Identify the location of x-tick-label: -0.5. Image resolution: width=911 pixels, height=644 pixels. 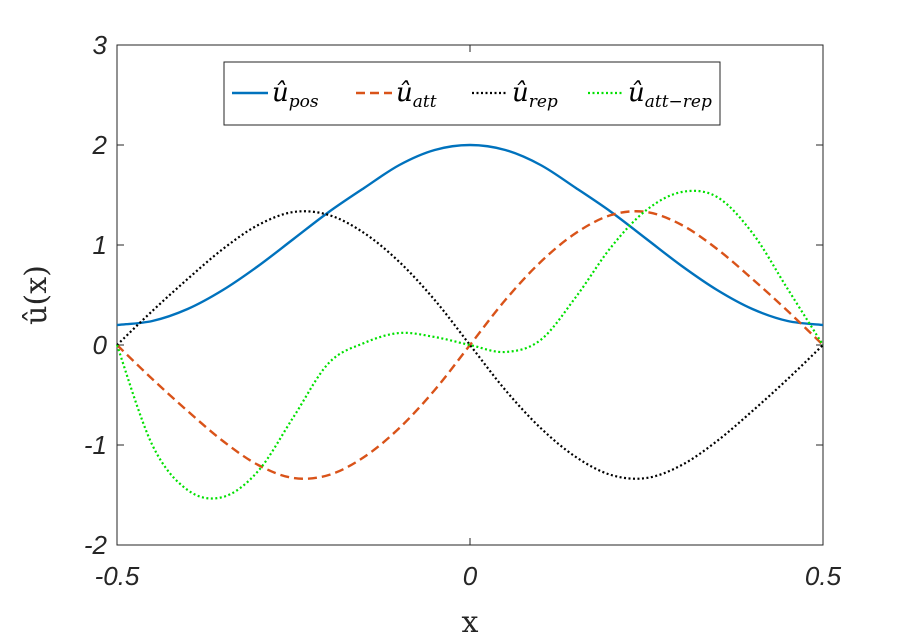
(117, 576).